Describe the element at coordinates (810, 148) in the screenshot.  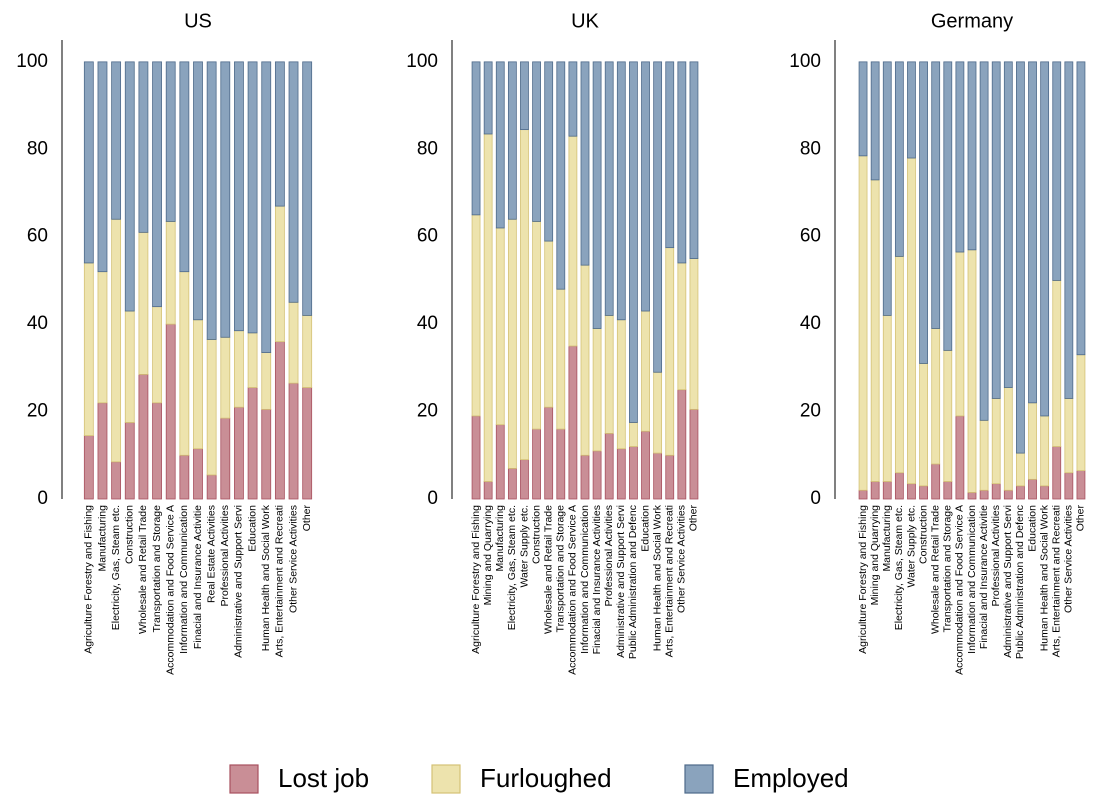
I see `y-tick-label: 80` at that location.